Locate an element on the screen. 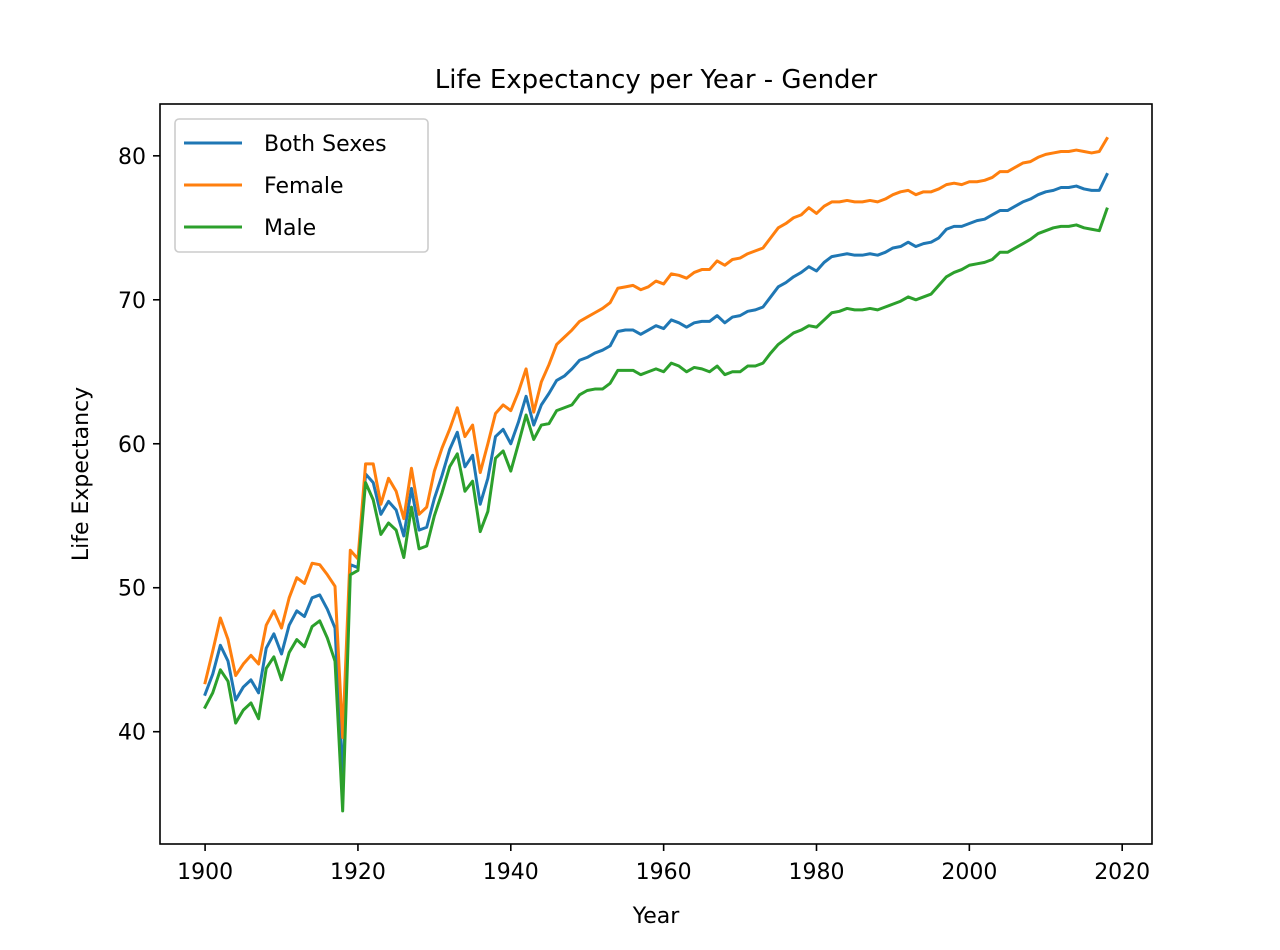  x-axis-title: Year is located at coordinates (656, 916).